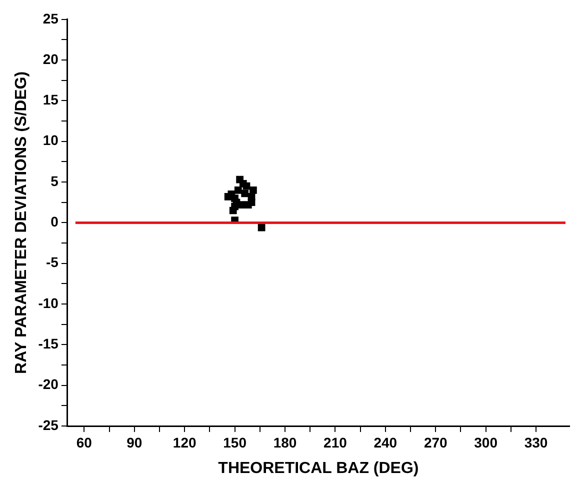 This screenshot has height=490, width=583. Describe the element at coordinates (84, 442) in the screenshot. I see `x-tick-label: 60` at that location.